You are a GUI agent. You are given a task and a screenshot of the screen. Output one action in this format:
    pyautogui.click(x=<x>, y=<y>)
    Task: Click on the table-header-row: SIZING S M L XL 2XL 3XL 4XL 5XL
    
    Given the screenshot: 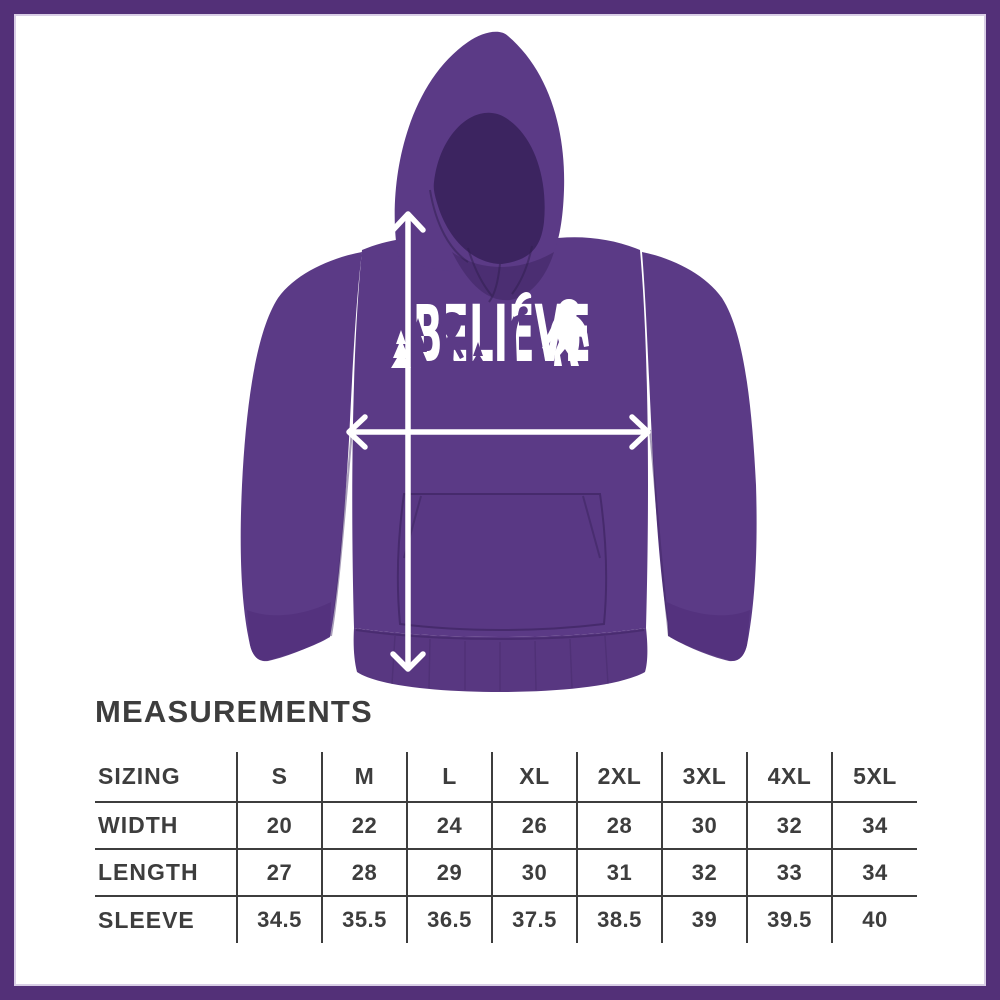 What is the action you would take?
    pyautogui.click(x=506, y=777)
    